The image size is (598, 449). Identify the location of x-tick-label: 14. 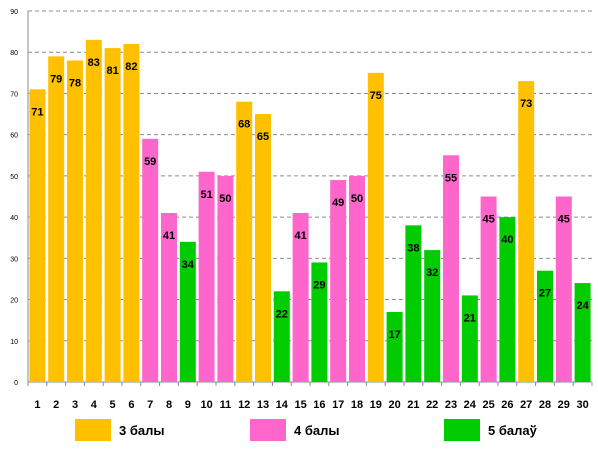
(282, 405).